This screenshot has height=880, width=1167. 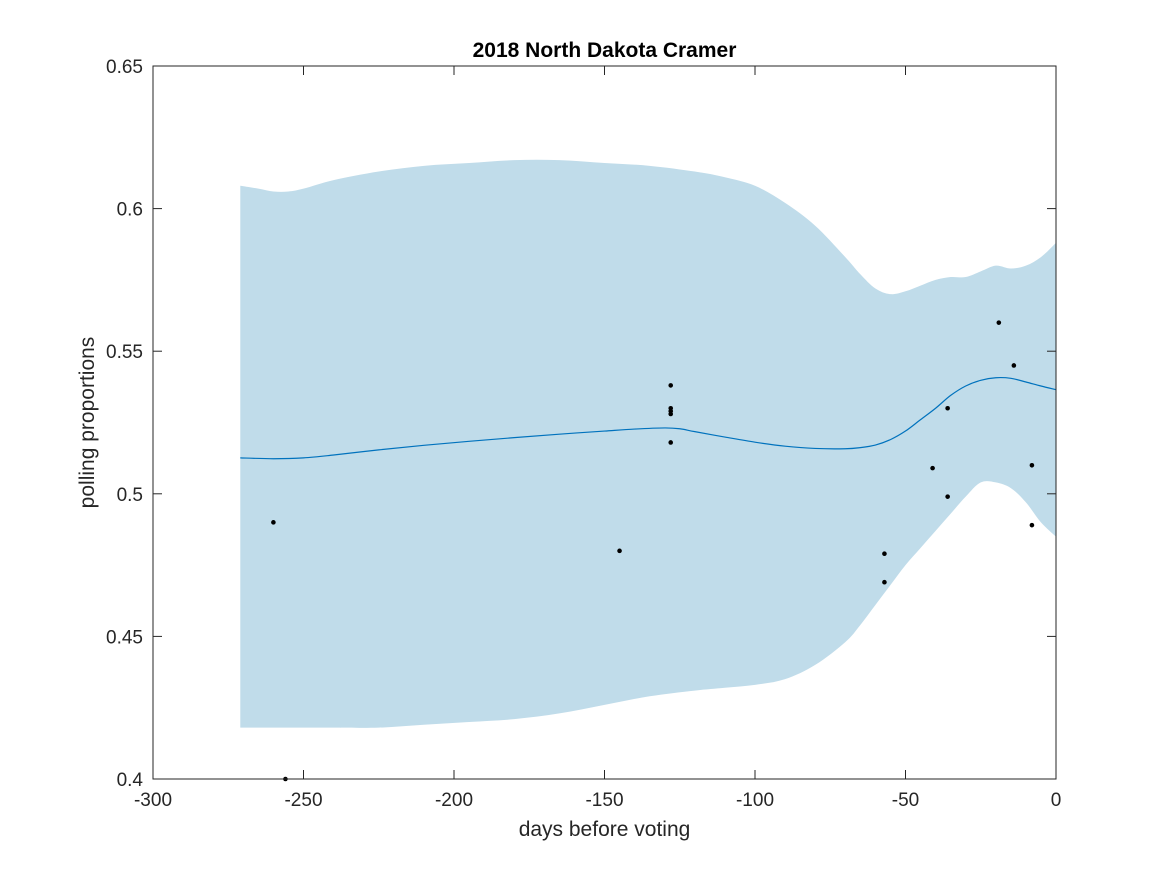 I want to click on x-tick-label: -200, so click(x=454, y=800).